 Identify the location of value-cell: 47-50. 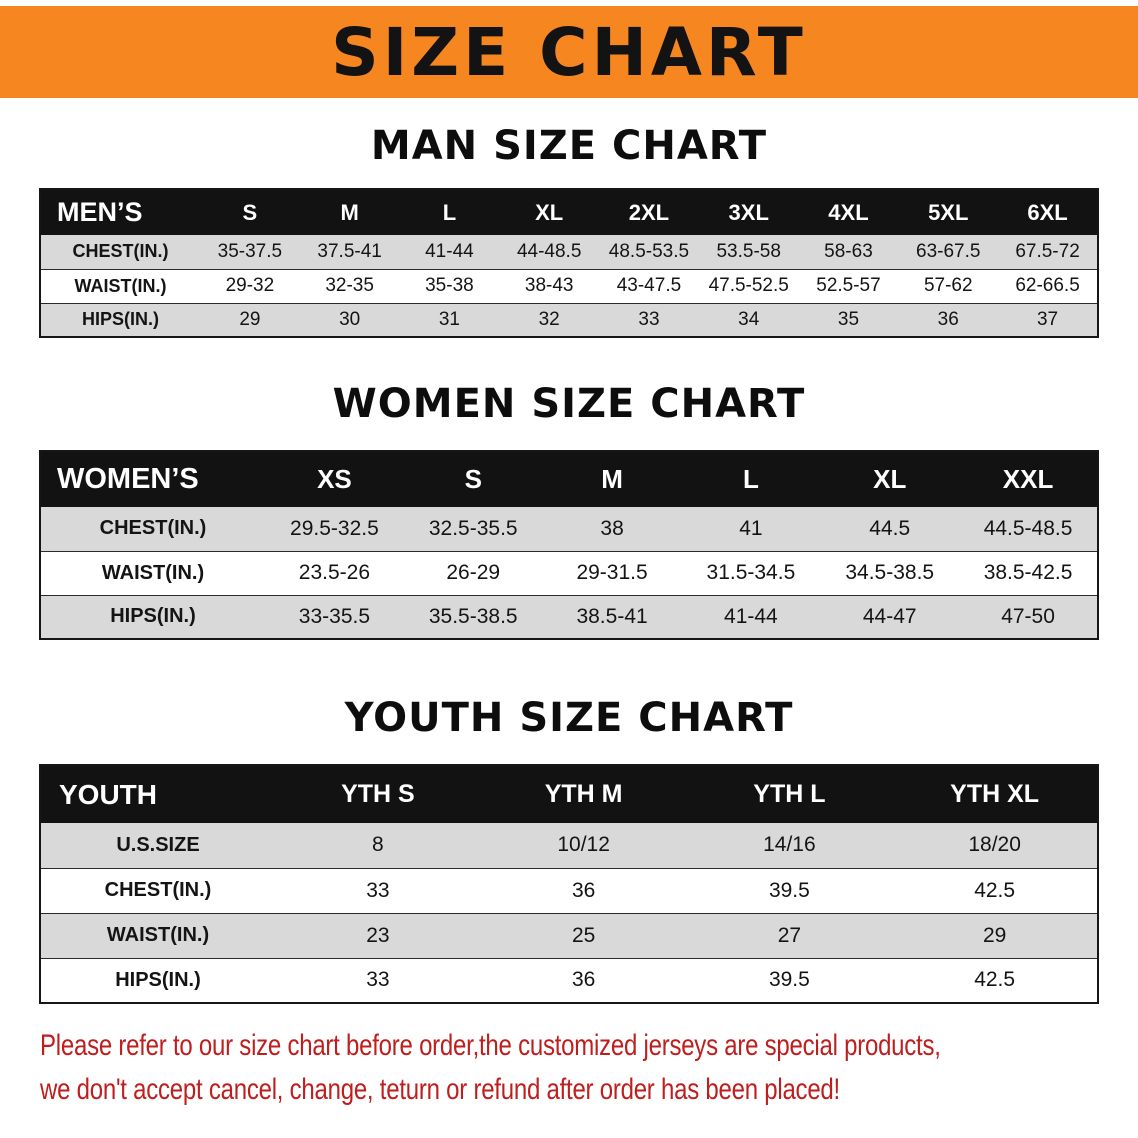
(1028, 617).